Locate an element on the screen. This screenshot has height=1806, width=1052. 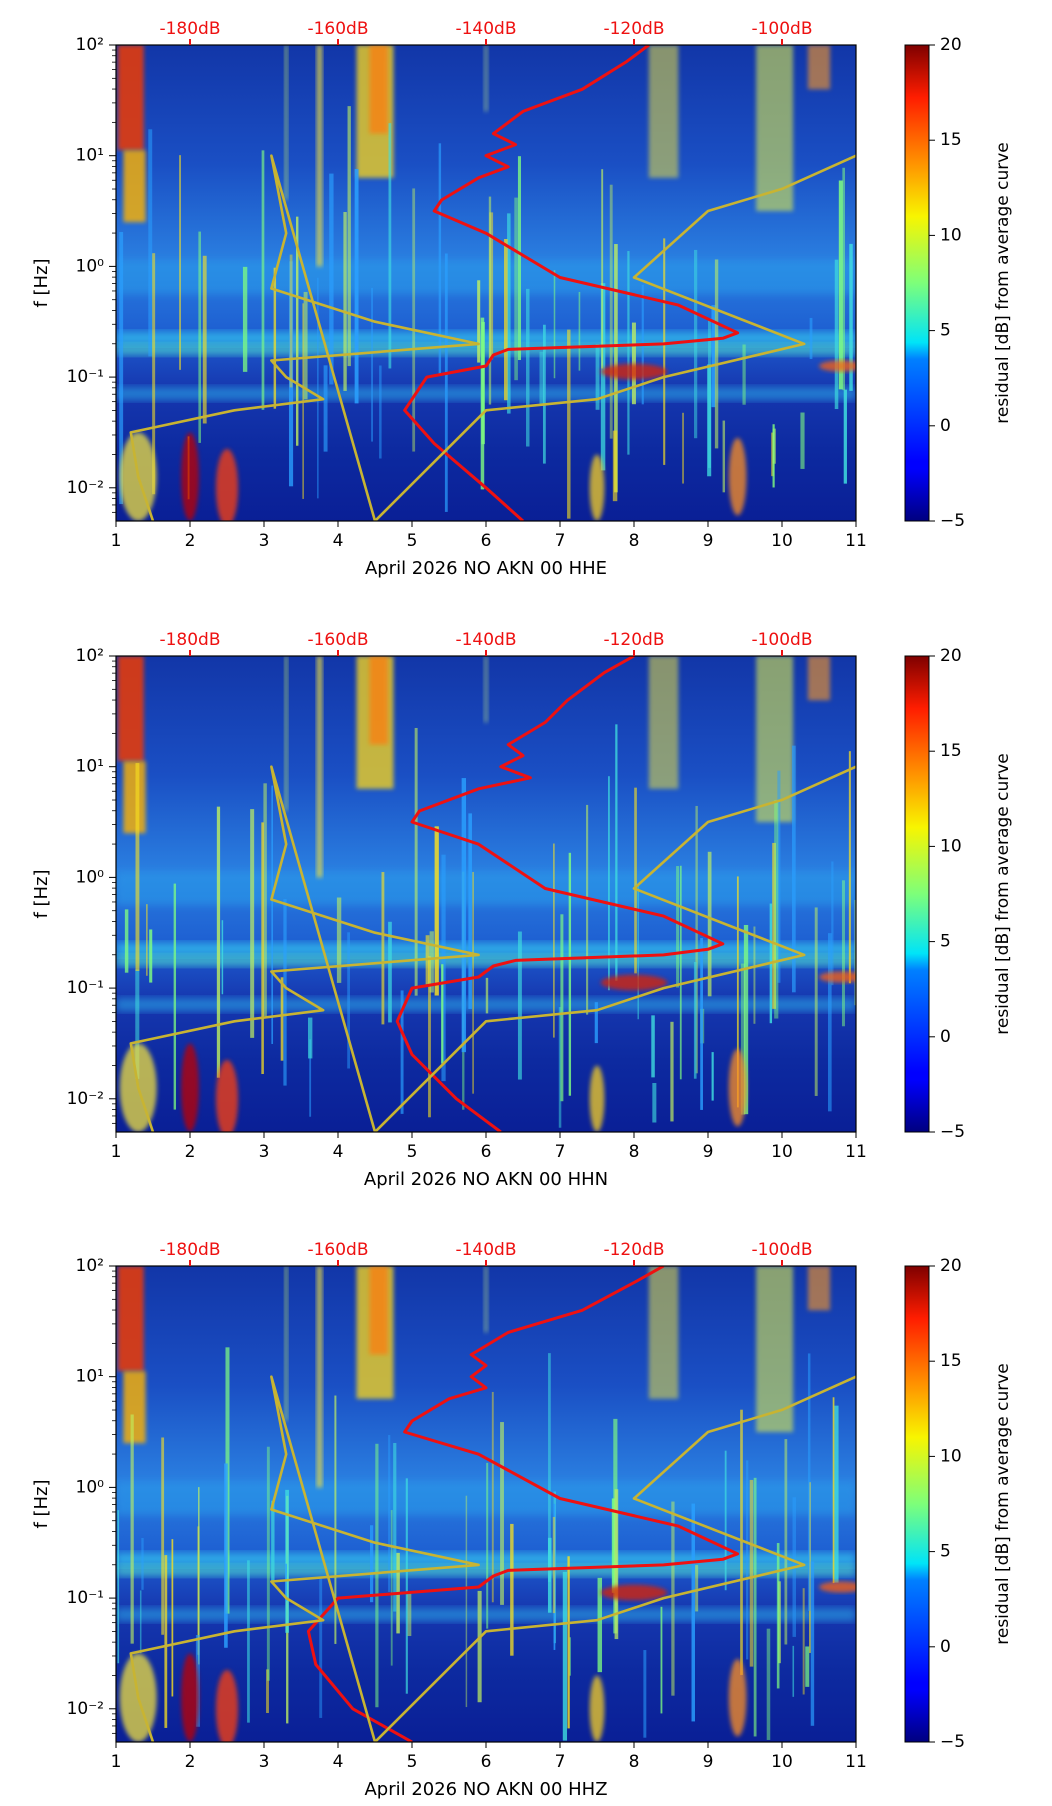
colorbar-tick-label: 10 is located at coordinates (951, 1456).